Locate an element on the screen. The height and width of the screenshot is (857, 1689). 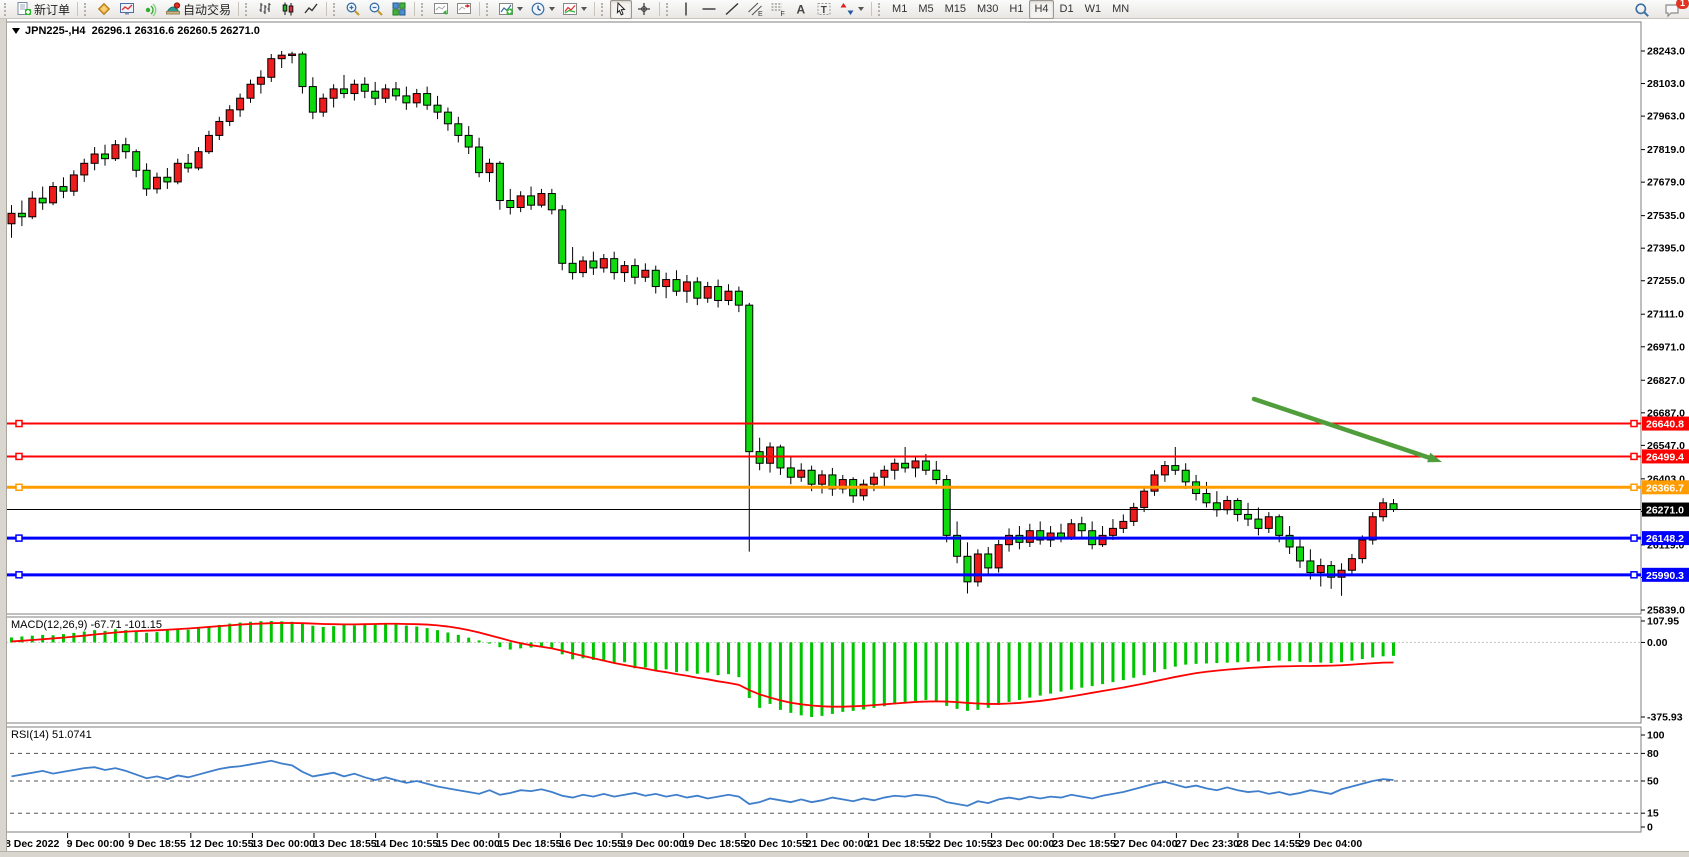
arrows-button is located at coordinates (851, 9).